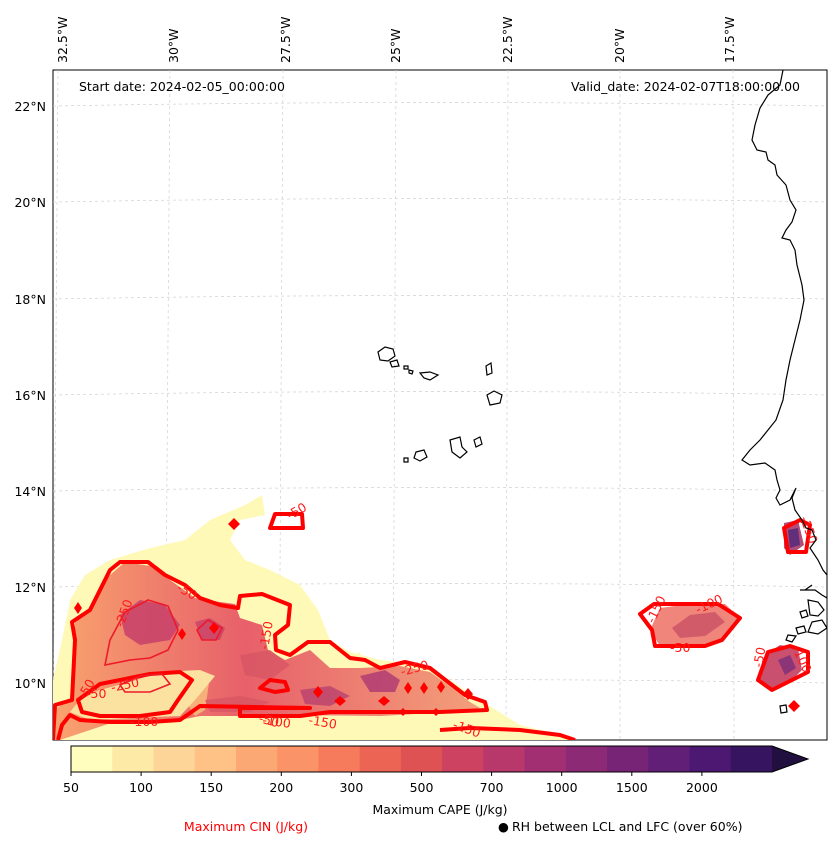 The image size is (837, 845). What do you see at coordinates (790, 759) in the screenshot?
I see `colorbar-extend-arrow` at bounding box center [790, 759].